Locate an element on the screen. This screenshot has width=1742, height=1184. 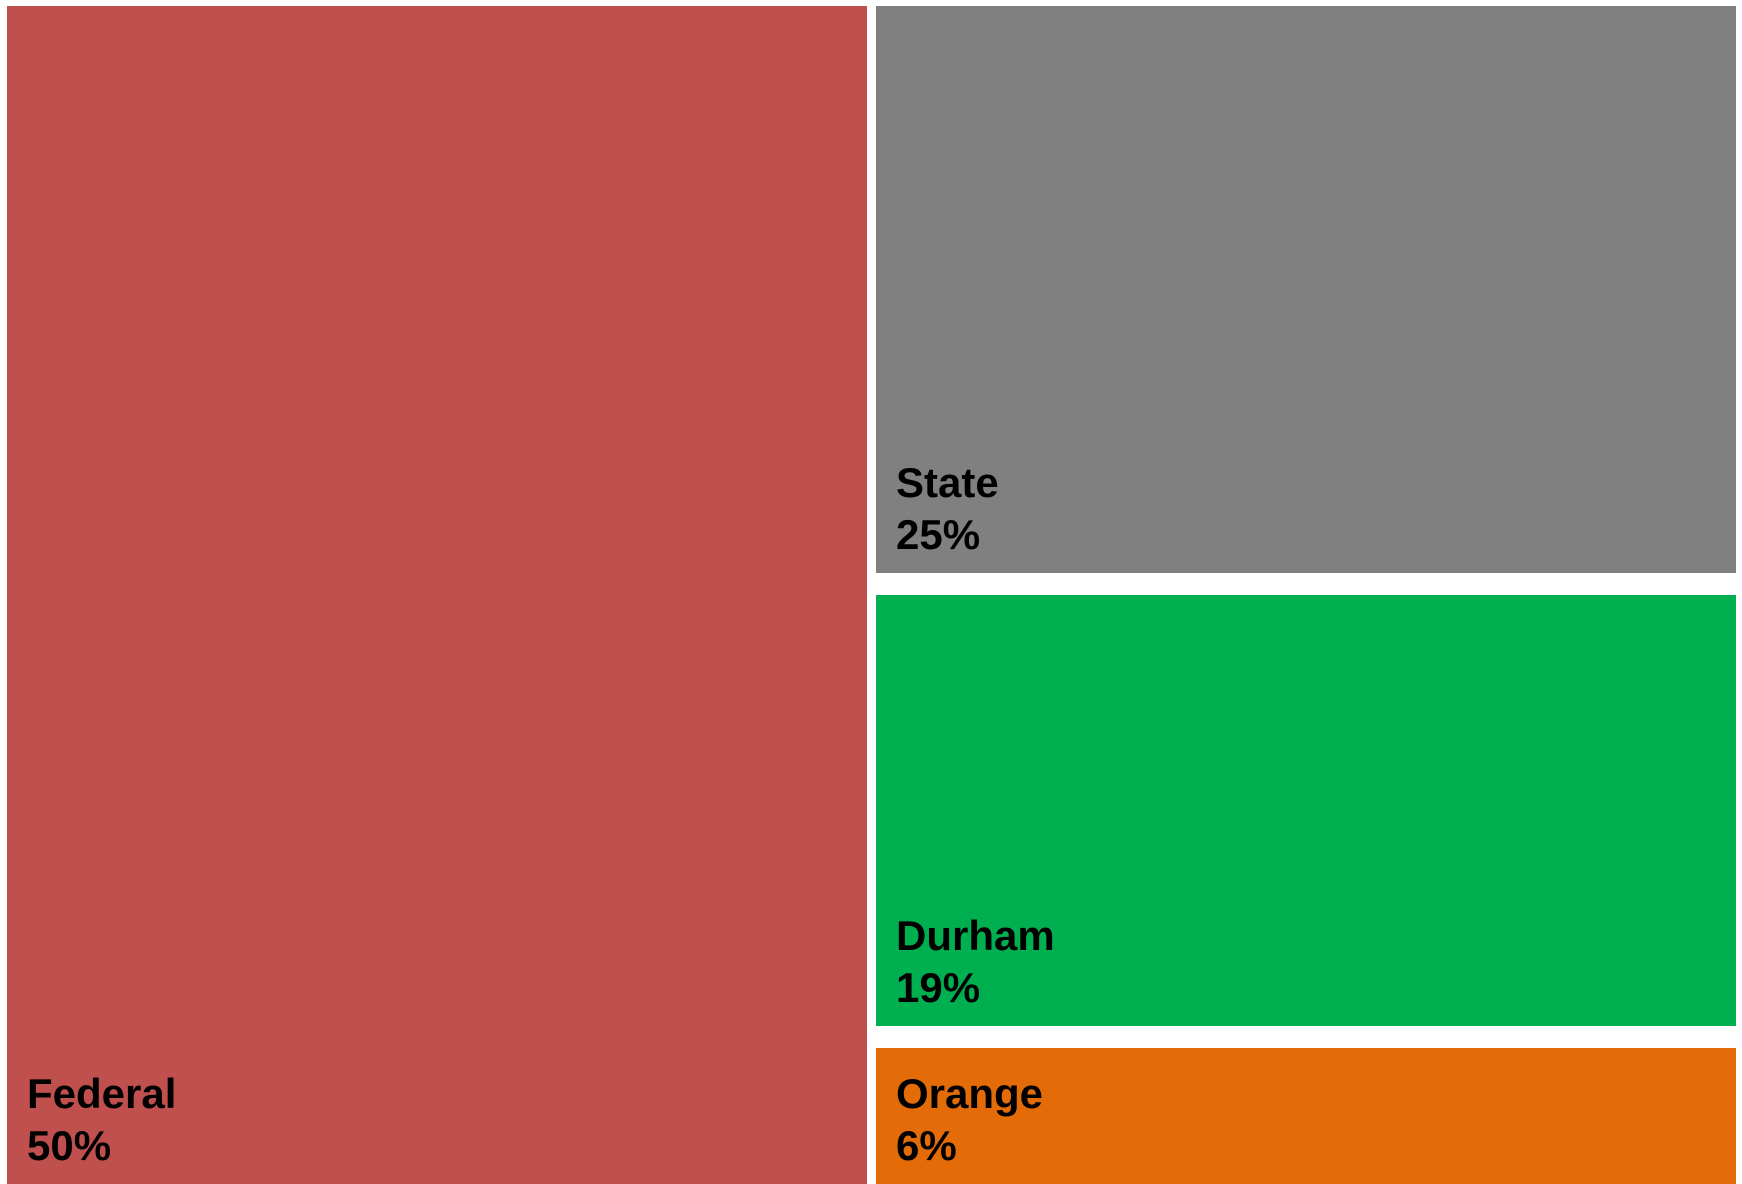
tile-value-durham: 19% is located at coordinates (938, 987).